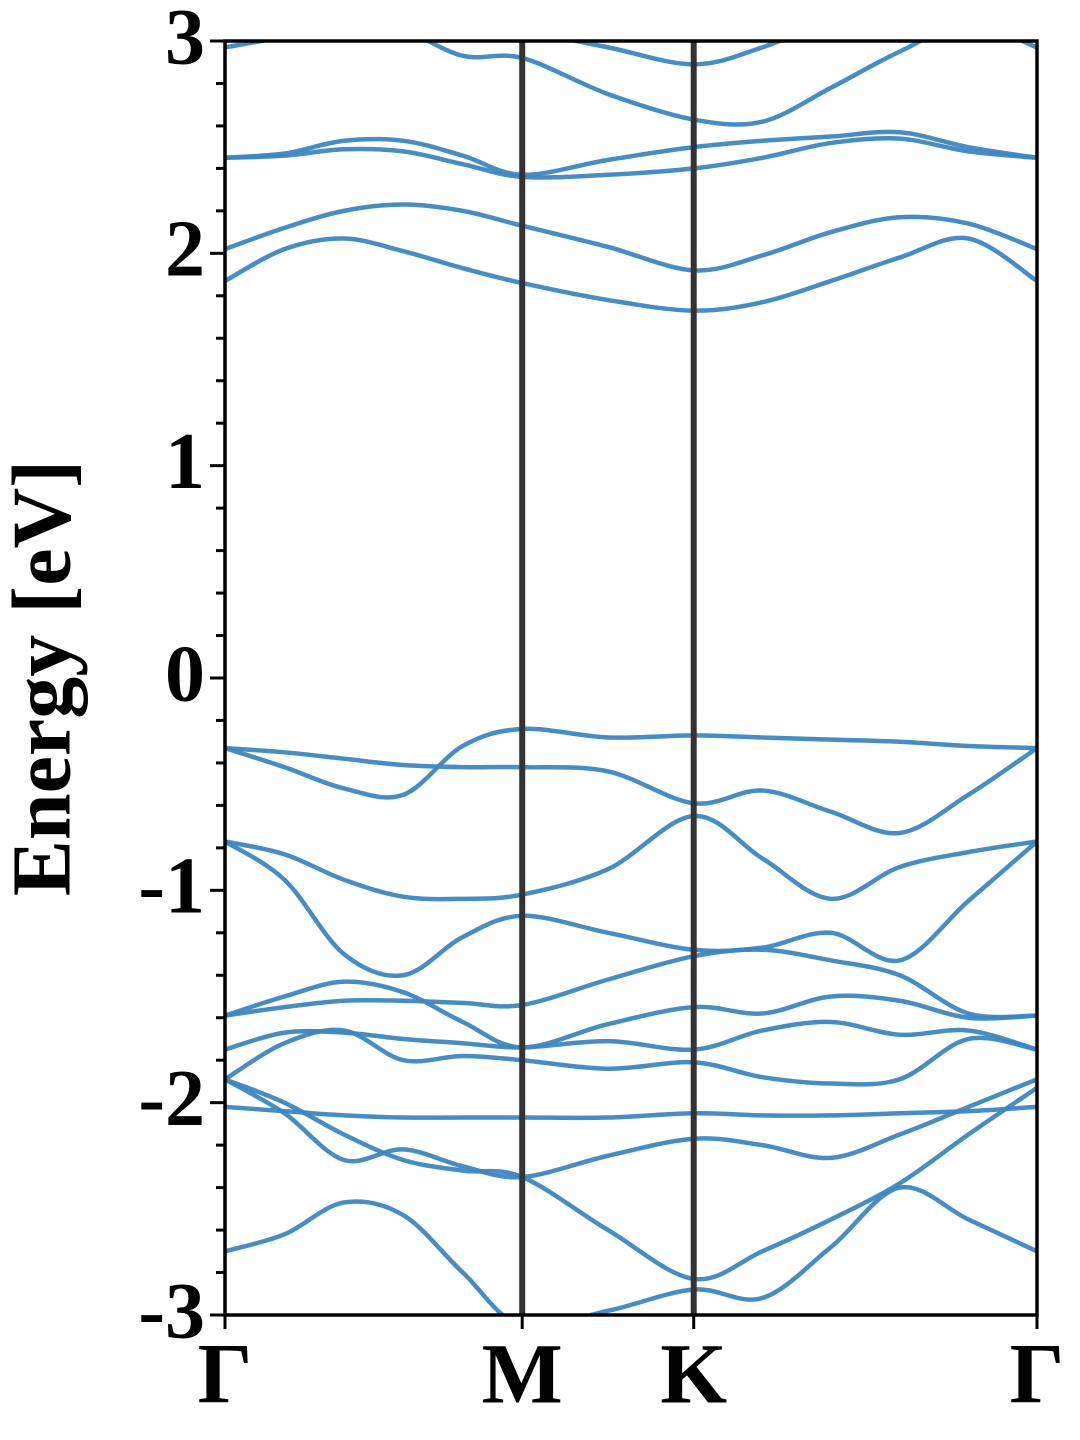  Describe the element at coordinates (44, 678) in the screenshot. I see `y-axis-label: Energy [eV]` at that location.